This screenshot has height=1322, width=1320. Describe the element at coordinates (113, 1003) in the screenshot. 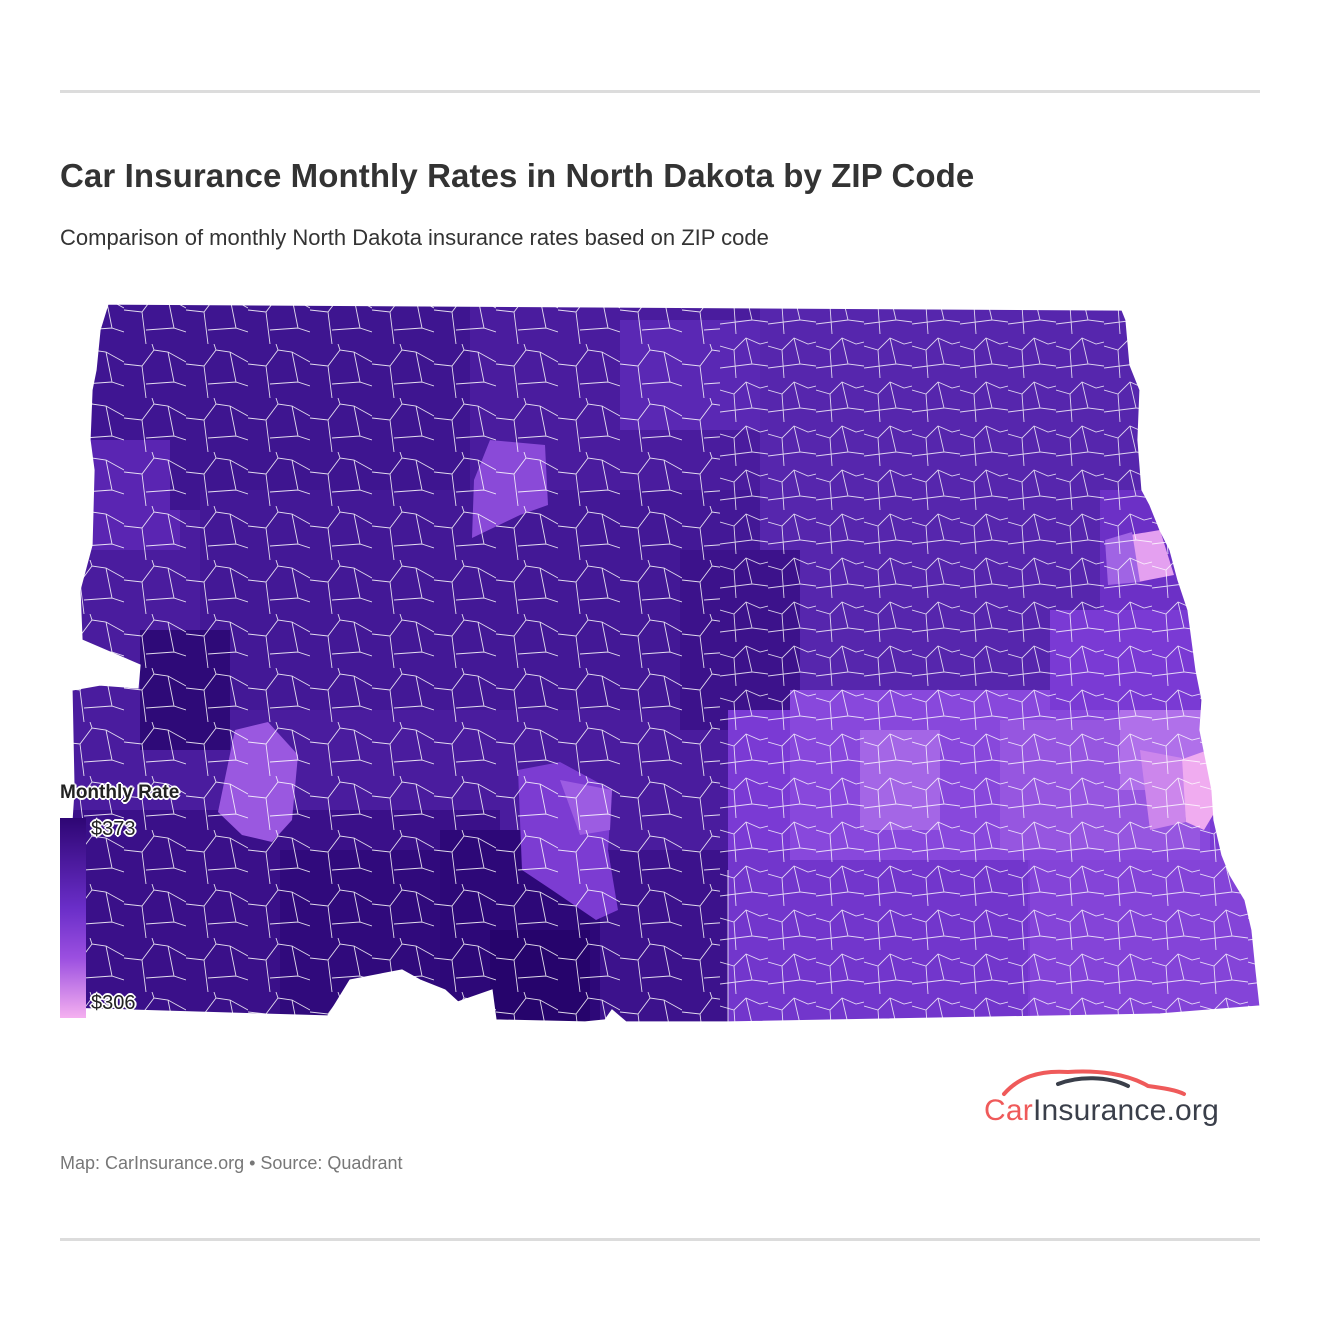

I see `legend-min-label: $306` at that location.